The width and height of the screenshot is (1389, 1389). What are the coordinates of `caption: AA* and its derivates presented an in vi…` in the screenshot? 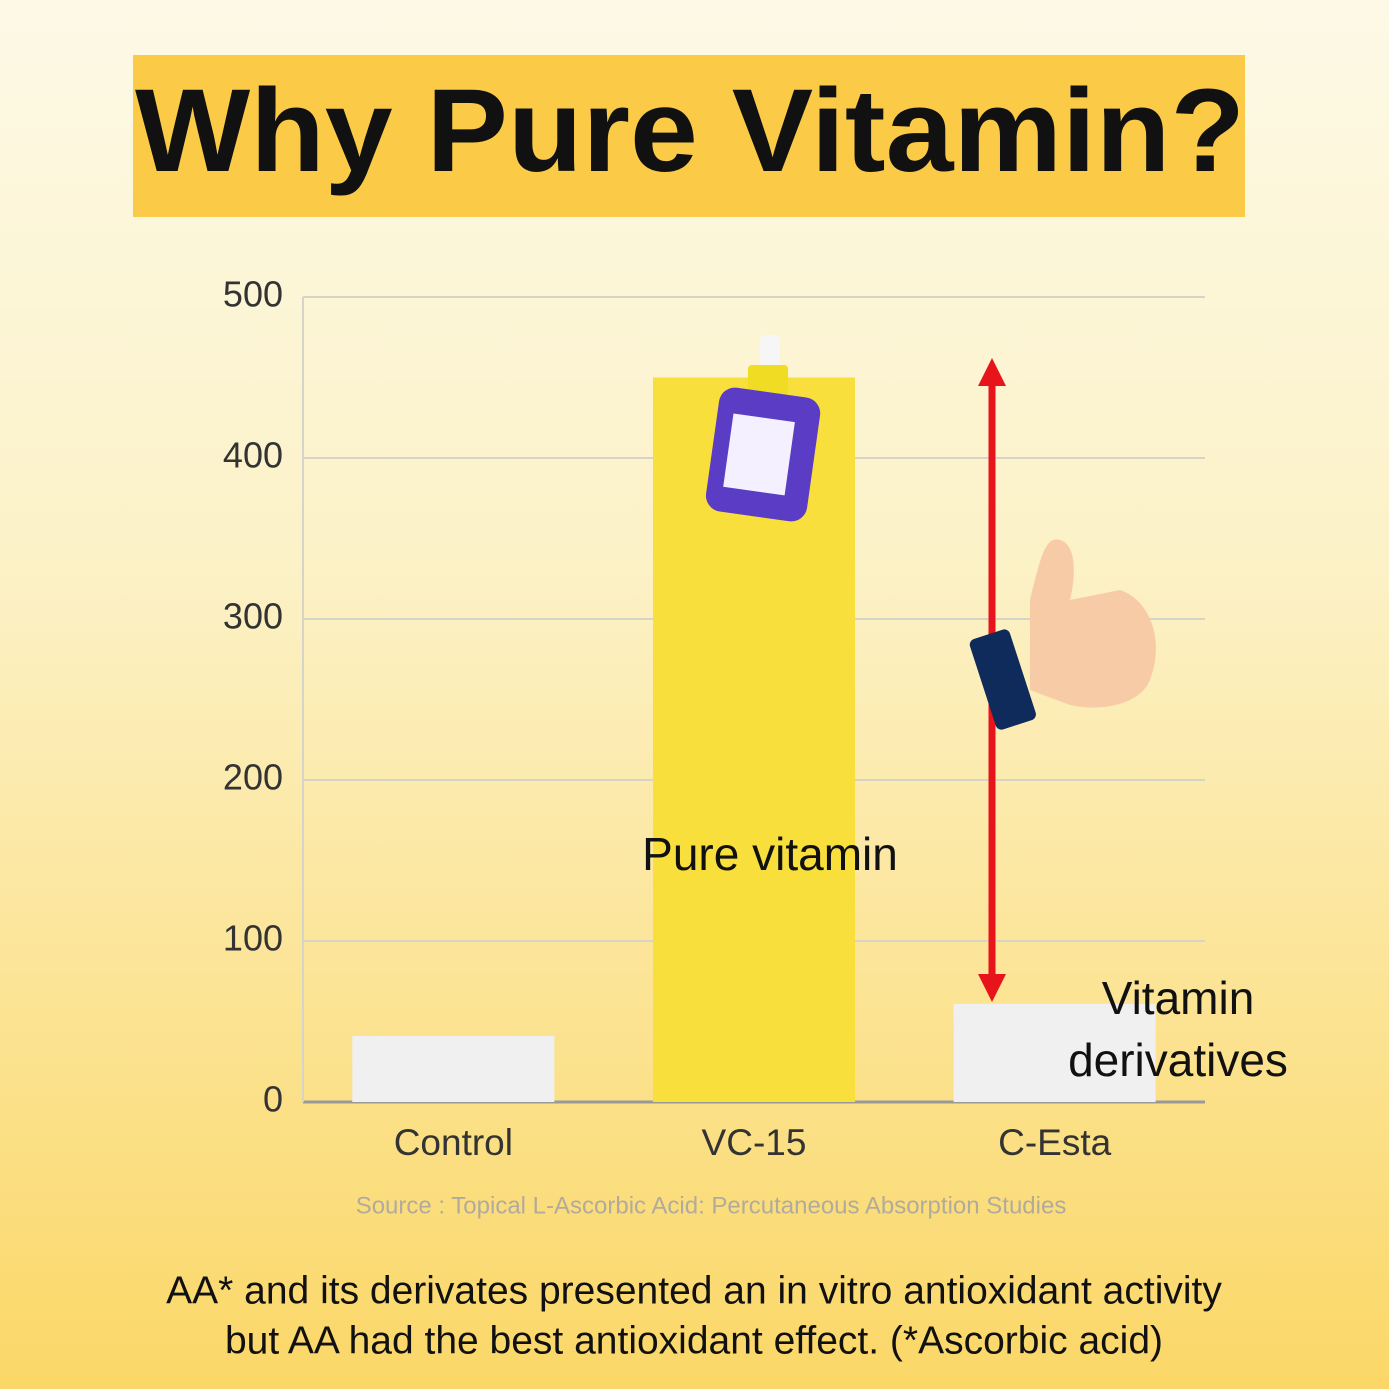 It's located at (694, 1290).